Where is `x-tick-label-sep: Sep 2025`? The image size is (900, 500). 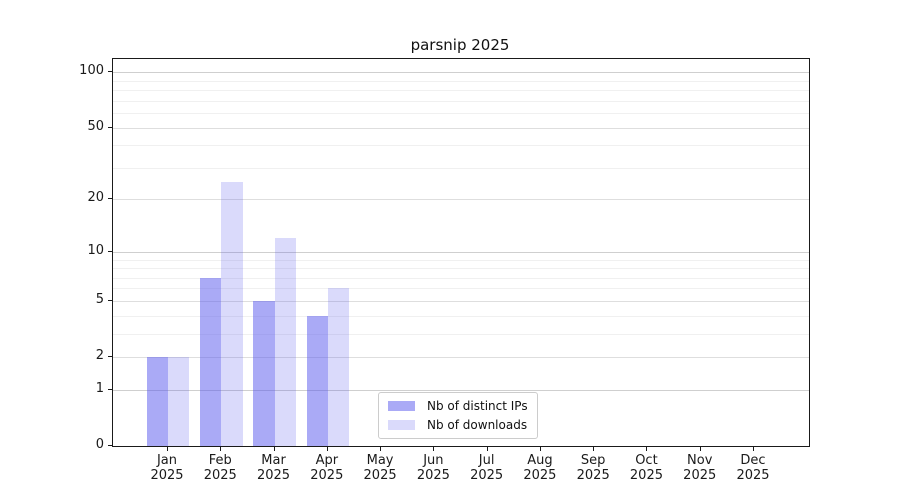 x-tick-label-sep: Sep 2025 is located at coordinates (593, 468).